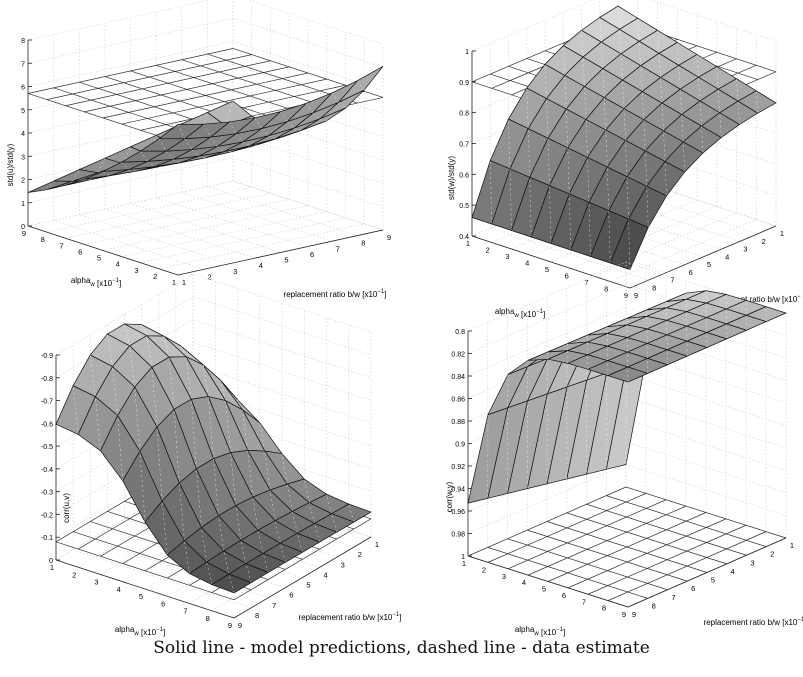 The height and width of the screenshot is (677, 803). What do you see at coordinates (23, 88) in the screenshot?
I see `z-tick-label: 6` at bounding box center [23, 88].